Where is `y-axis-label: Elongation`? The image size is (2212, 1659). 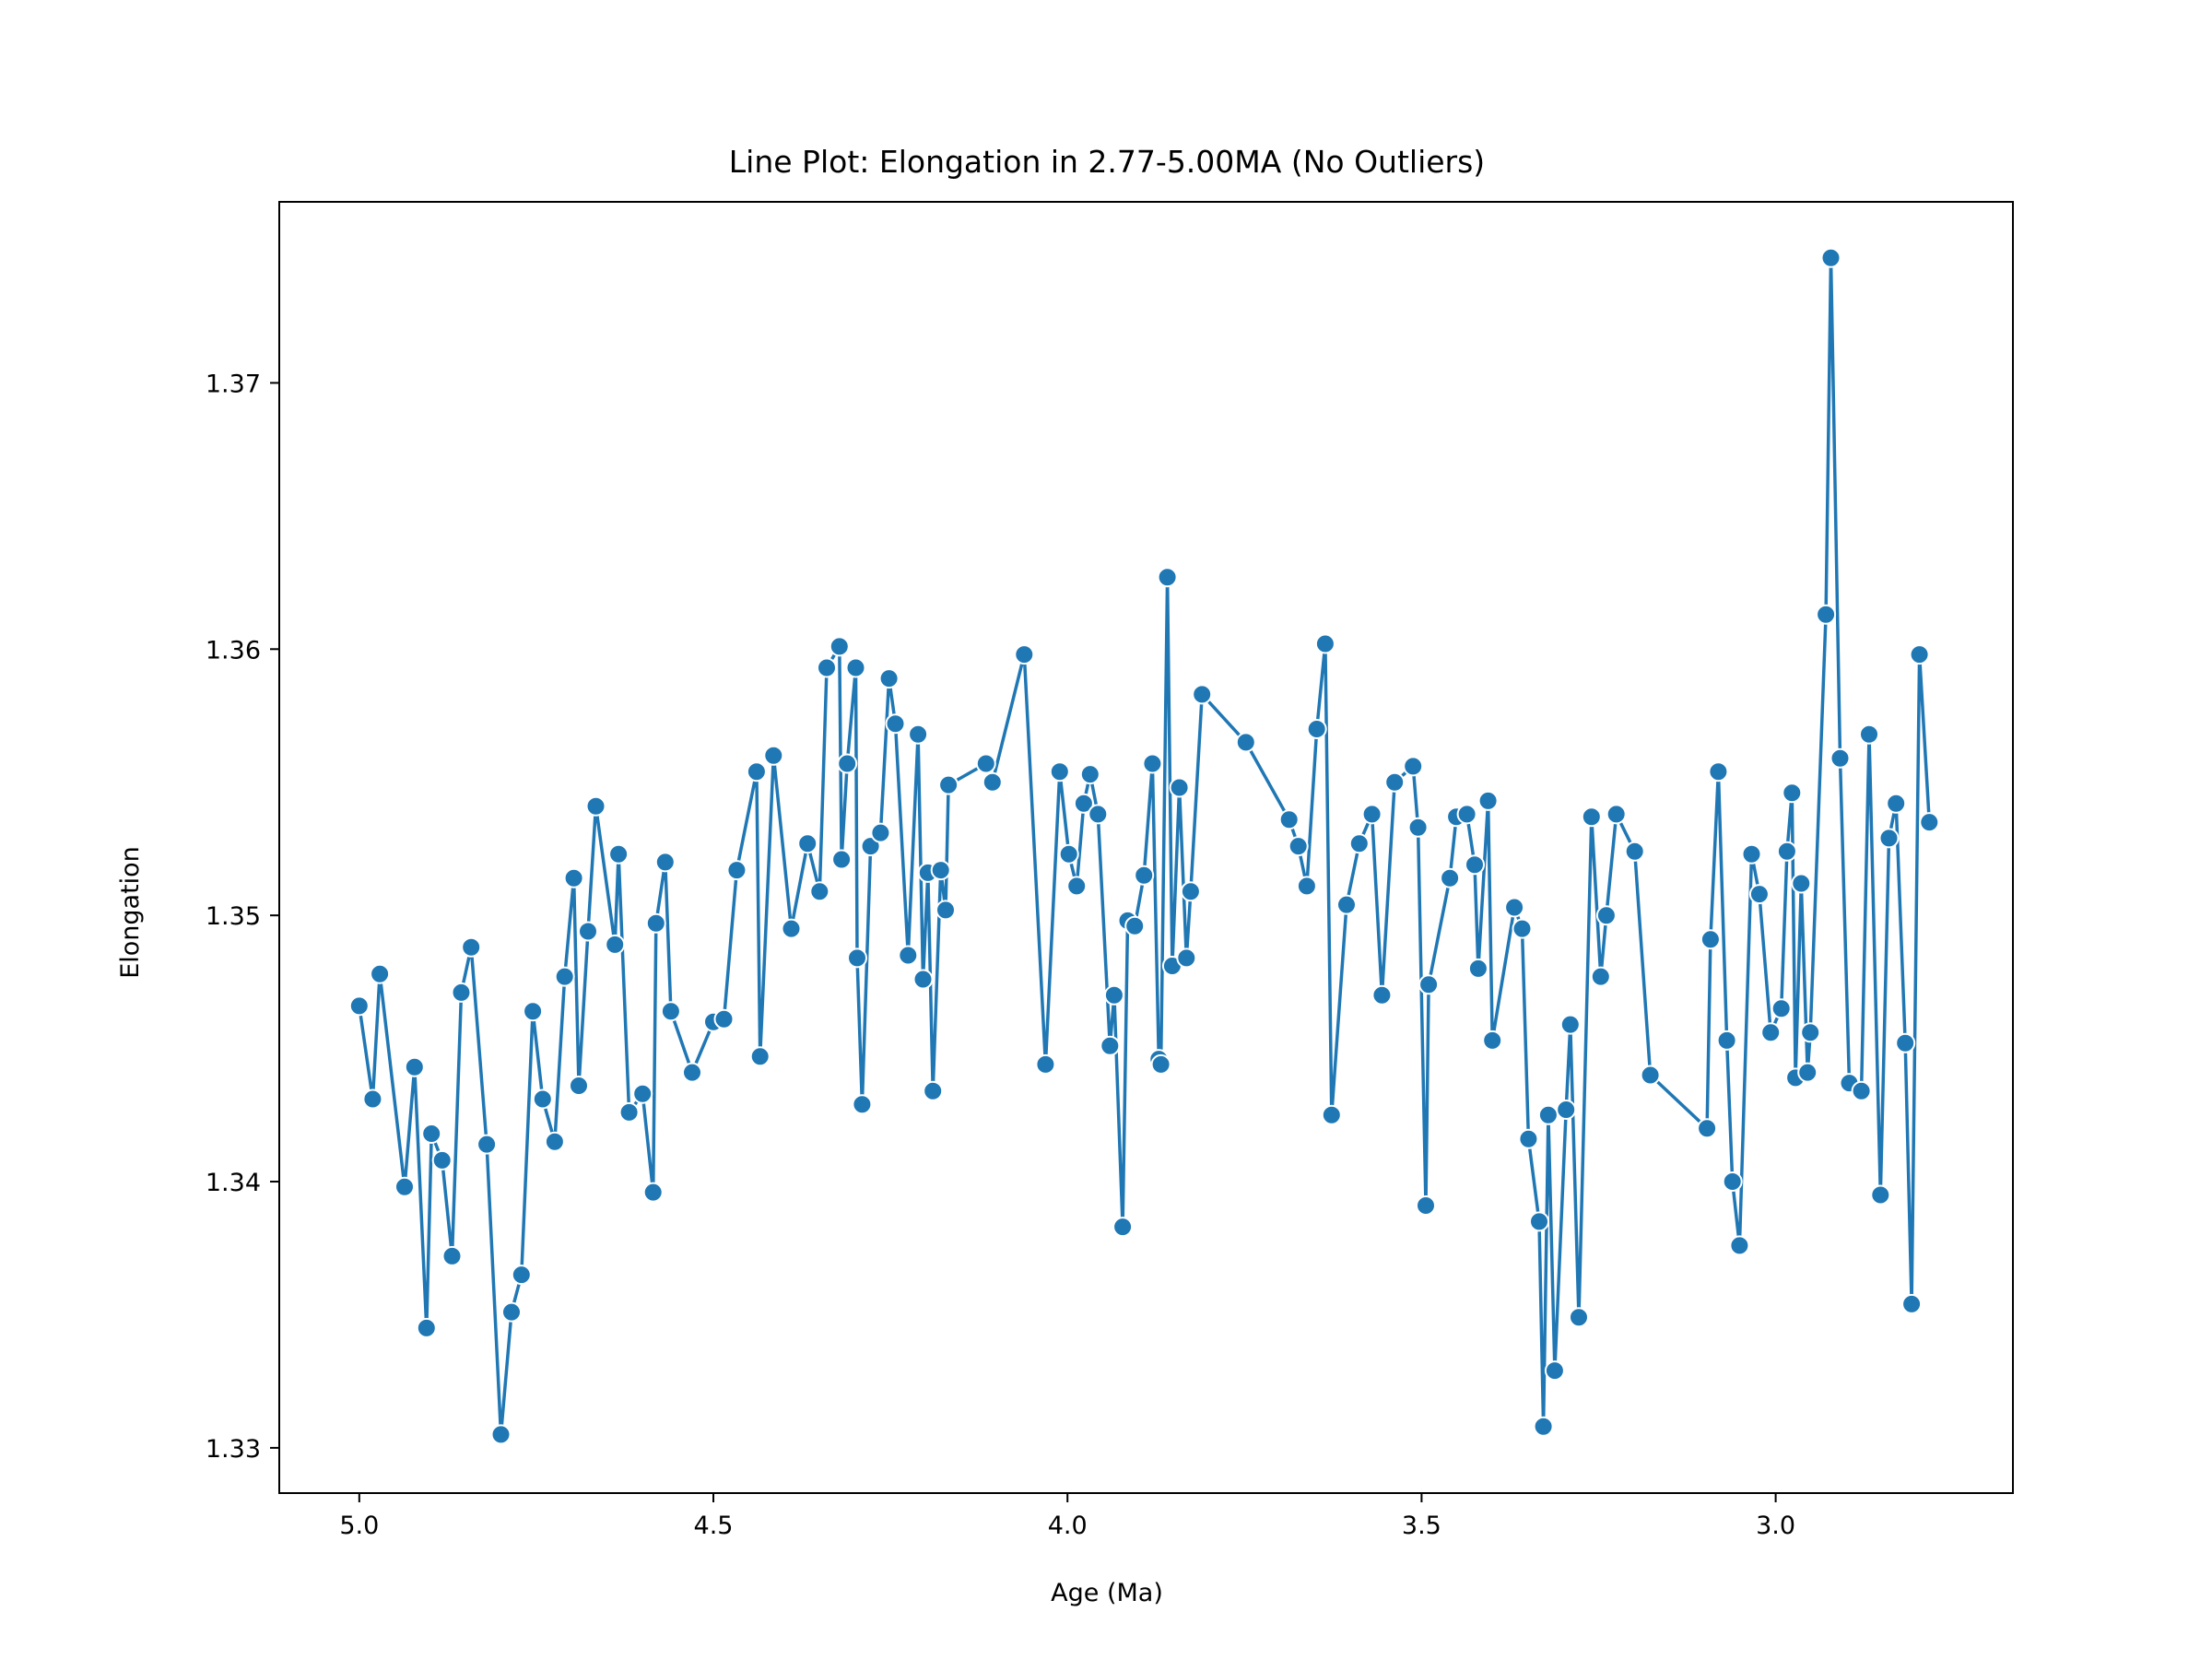 y-axis-label: Elongation is located at coordinates (130, 912).